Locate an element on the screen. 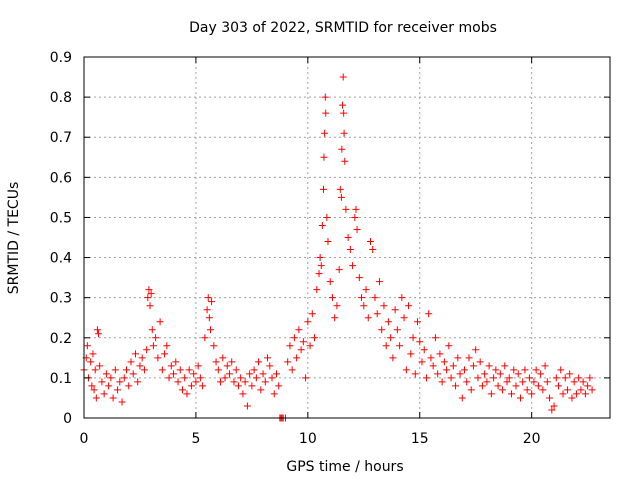 This screenshot has width=640, height=480. y-tick-label: 0 is located at coordinates (67, 419).